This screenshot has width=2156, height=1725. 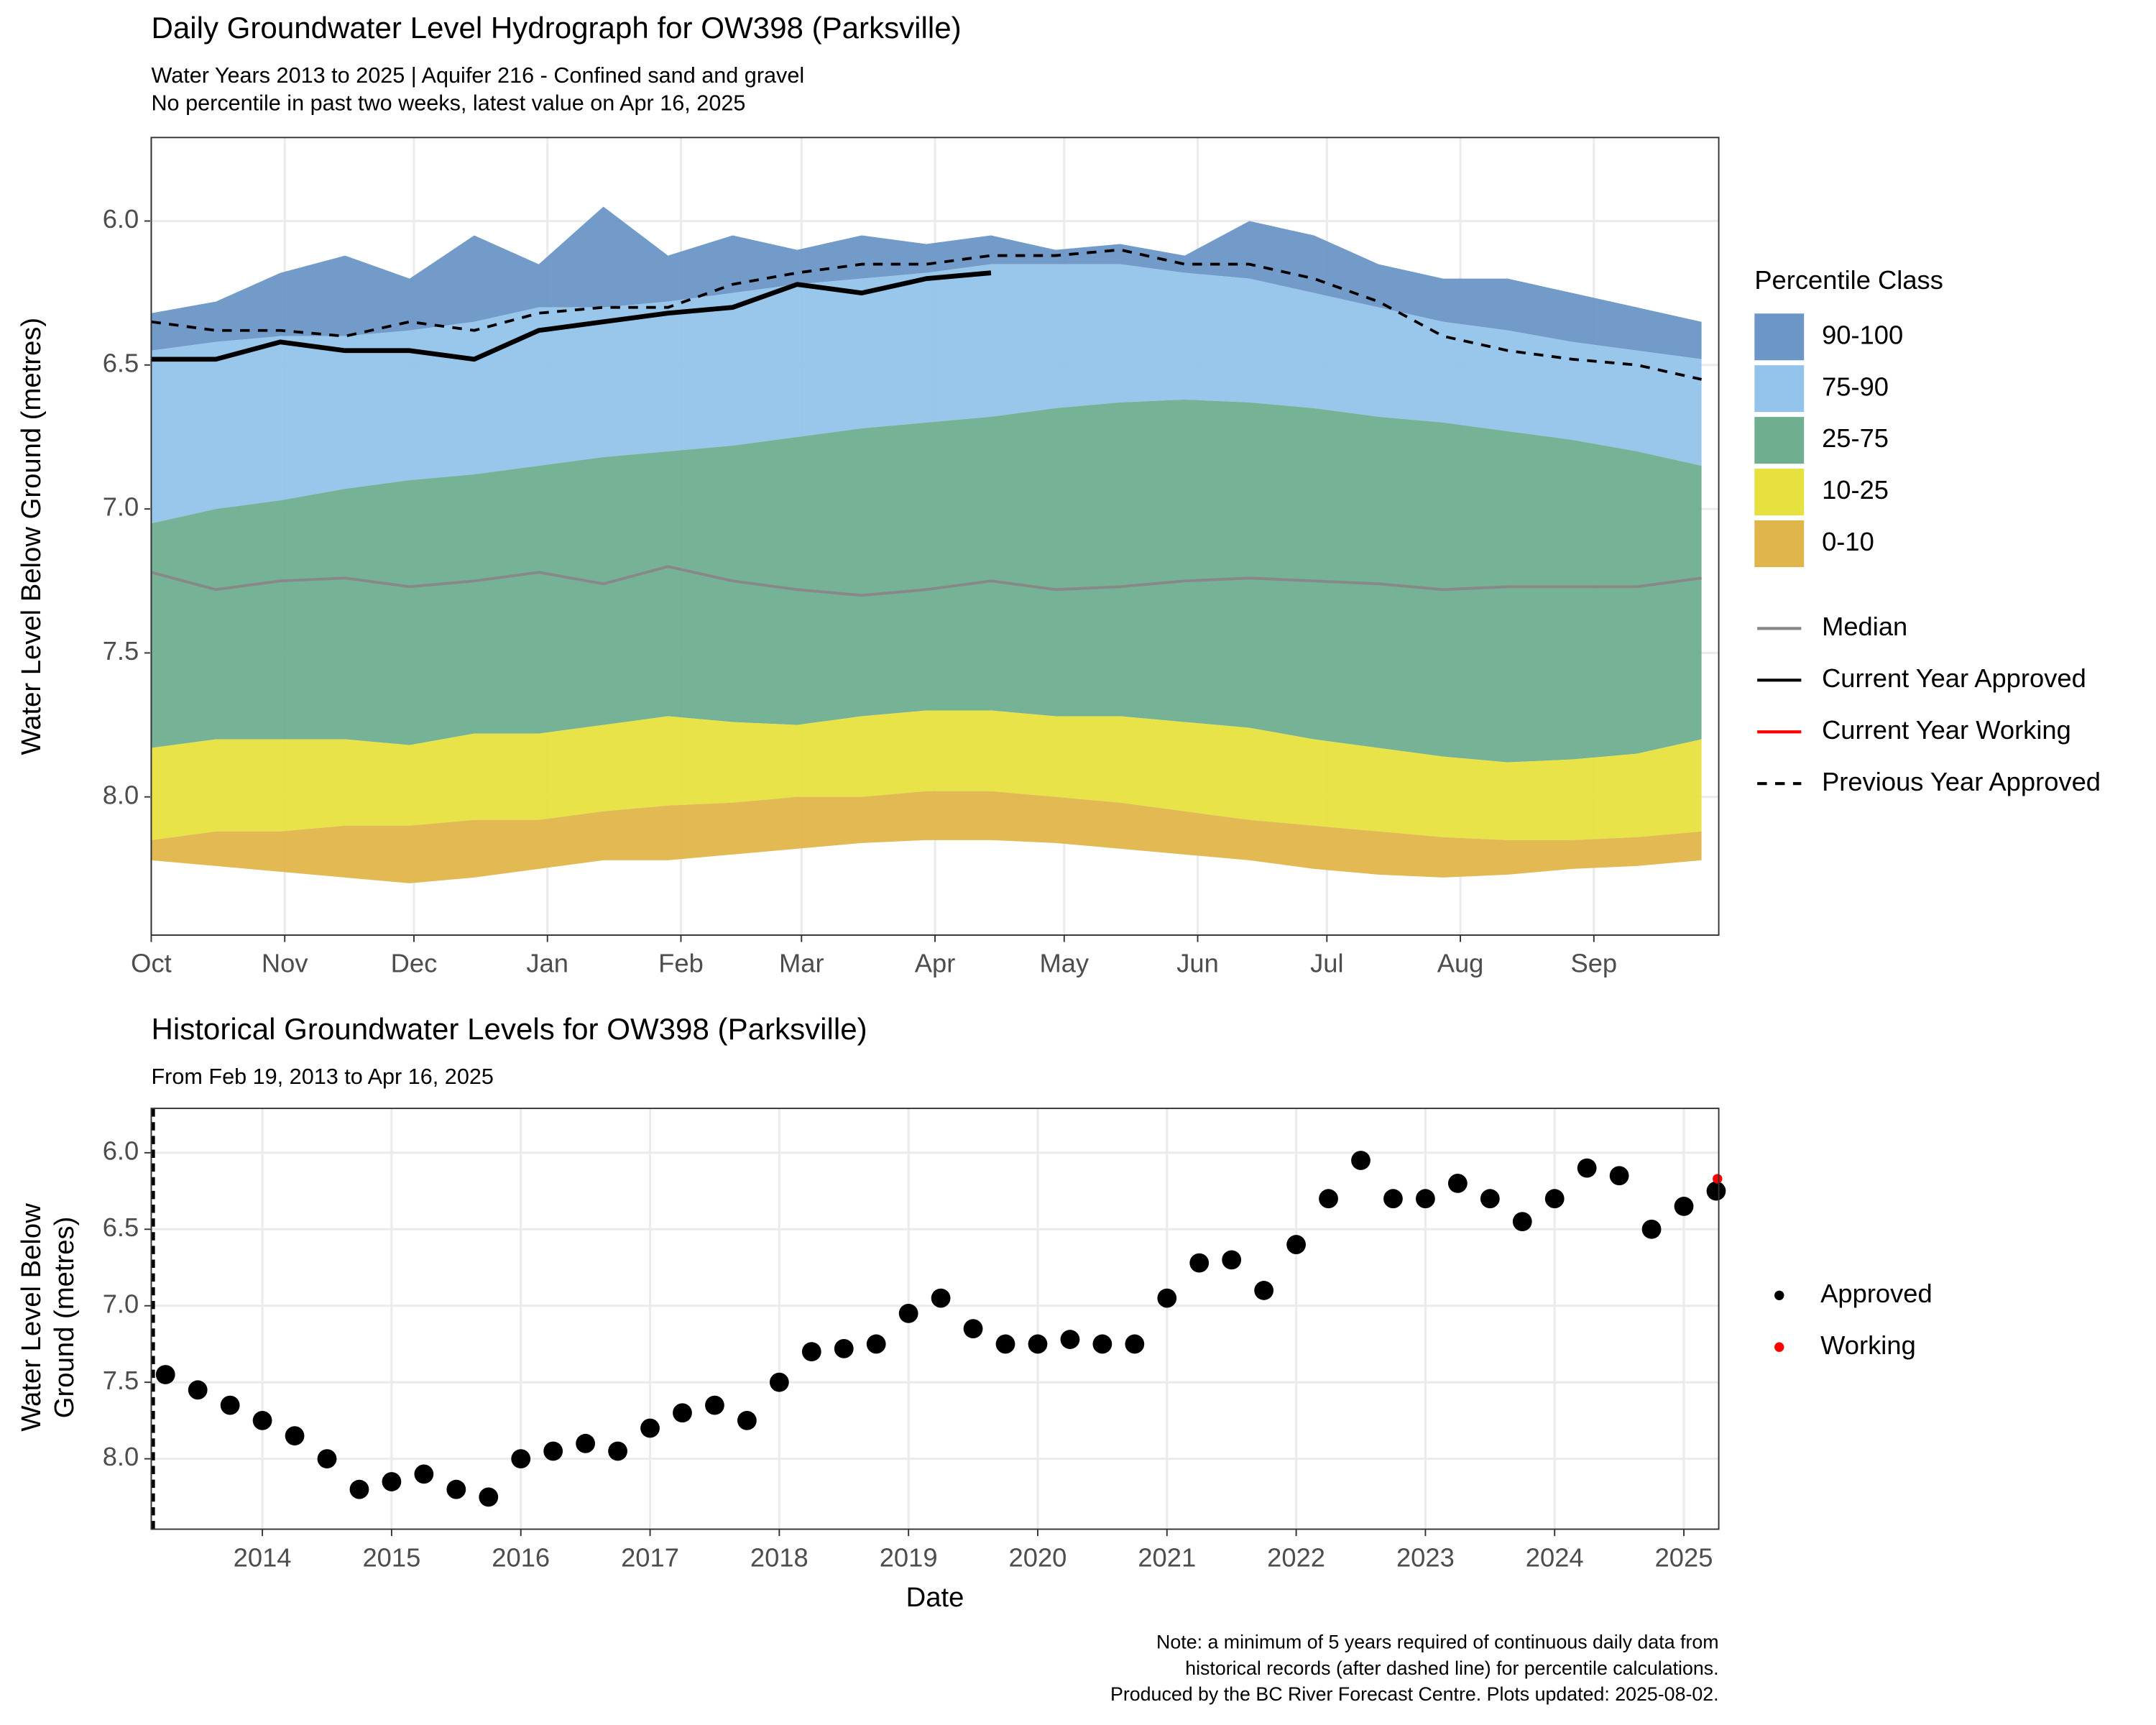 I want to click on y-axis-title: Water Level Below Ground (metres), so click(x=31, y=536).